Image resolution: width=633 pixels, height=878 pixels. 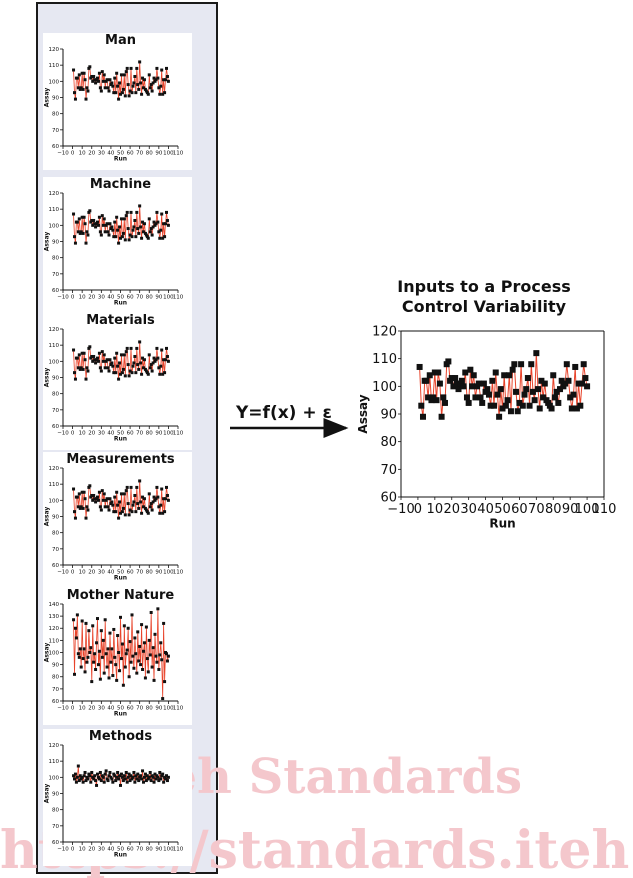 I want to click on y-axis-title: Assay, so click(x=363, y=413).